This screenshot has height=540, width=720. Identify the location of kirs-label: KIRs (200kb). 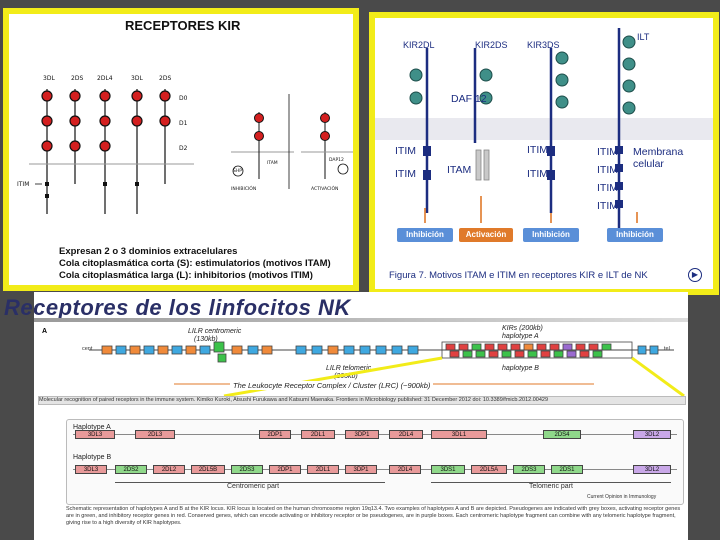
(522, 328).